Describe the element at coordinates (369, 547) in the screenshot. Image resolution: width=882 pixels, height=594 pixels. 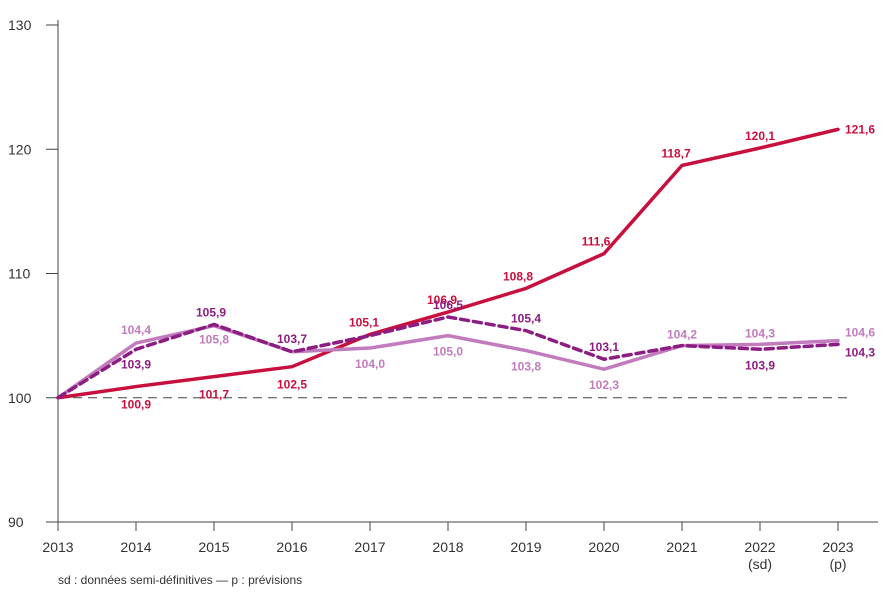
I see `x-tick-label: 2017` at that location.